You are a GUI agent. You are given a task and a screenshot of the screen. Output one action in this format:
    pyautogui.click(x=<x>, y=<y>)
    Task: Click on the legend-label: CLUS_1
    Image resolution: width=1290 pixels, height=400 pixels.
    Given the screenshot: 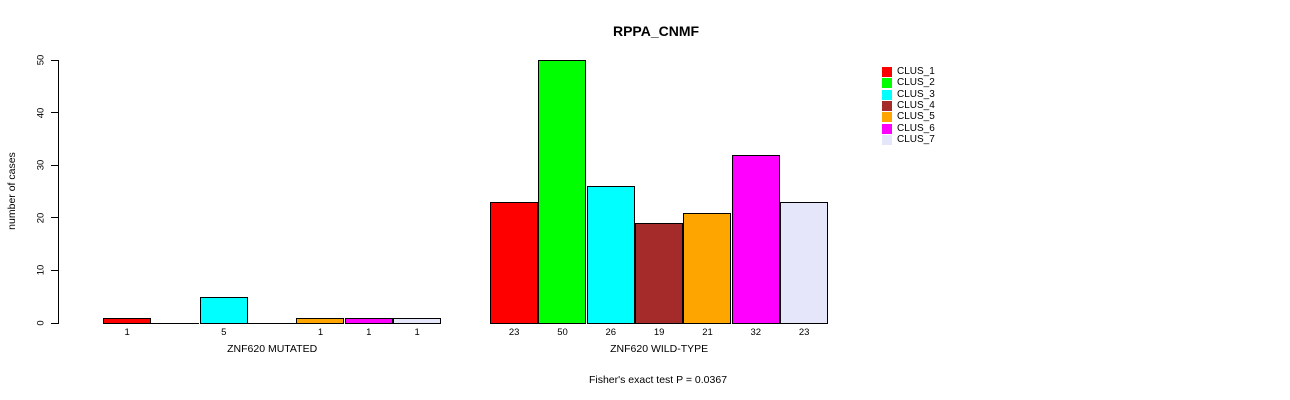 What is the action you would take?
    pyautogui.click(x=916, y=71)
    